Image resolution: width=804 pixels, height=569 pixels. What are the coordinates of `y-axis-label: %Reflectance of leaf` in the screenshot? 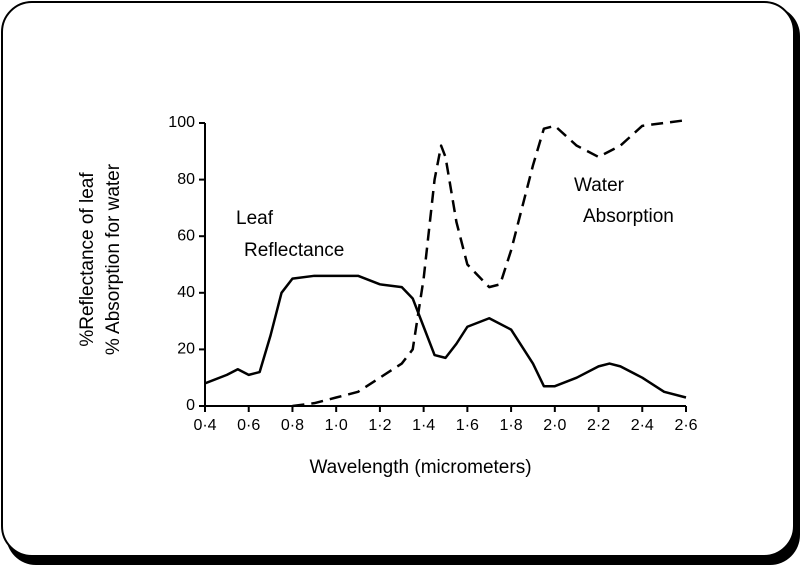 It's located at (87, 259).